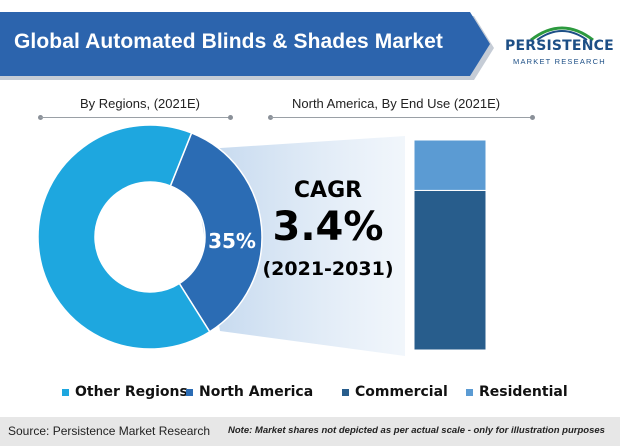 The image size is (620, 446). What do you see at coordinates (232, 241) in the screenshot?
I see `north-america-share-label: 35%` at bounding box center [232, 241].